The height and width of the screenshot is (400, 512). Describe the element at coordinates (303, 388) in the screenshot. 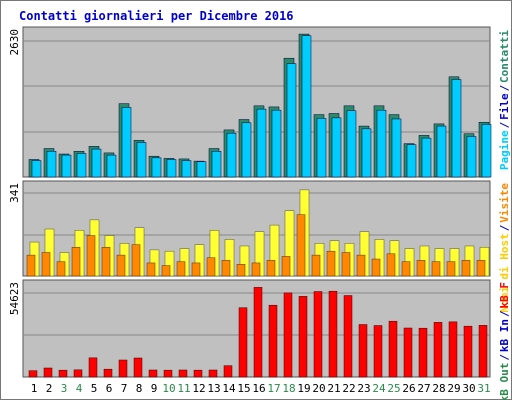

I see `x-tick-label: 19` at that location.